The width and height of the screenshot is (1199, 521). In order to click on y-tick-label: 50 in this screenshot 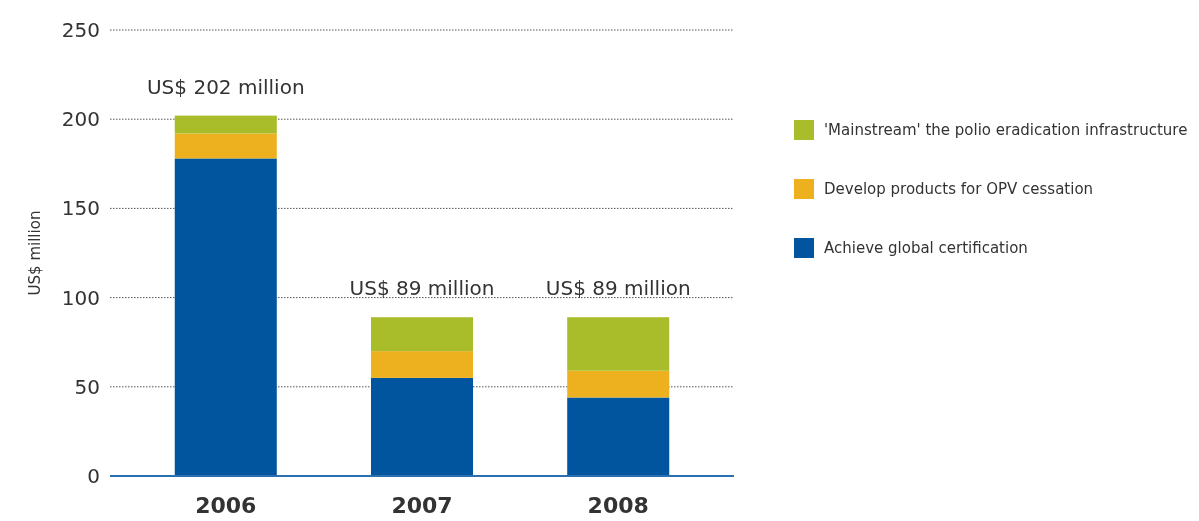, I will do `click(87, 386)`.